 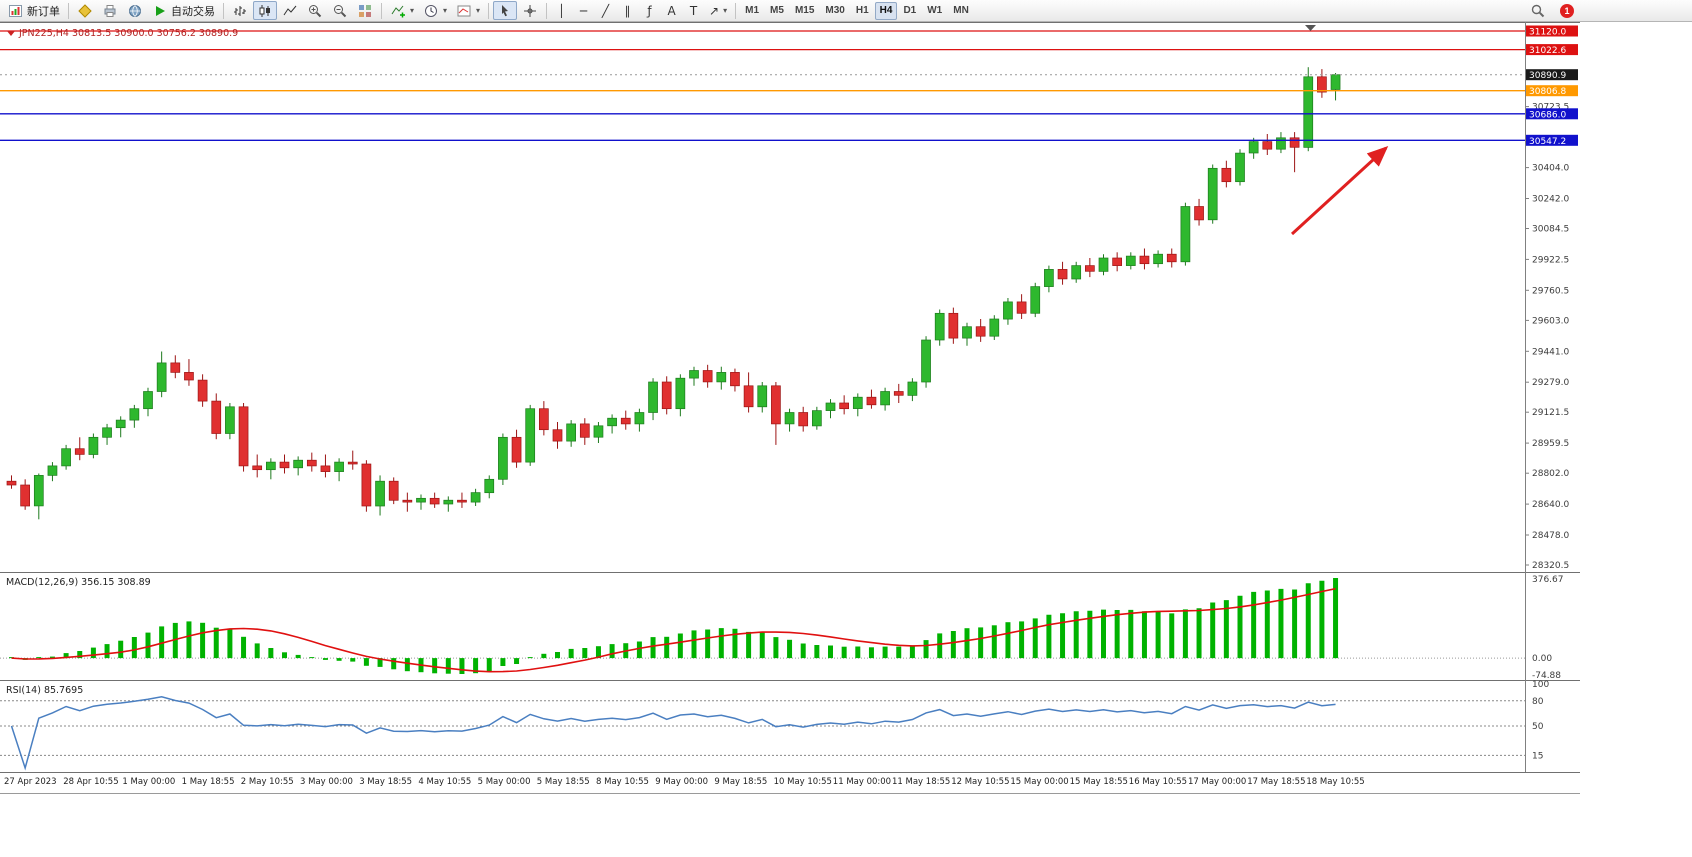 What do you see at coordinates (340, 10) in the screenshot?
I see `zoom-out-button` at bounding box center [340, 10].